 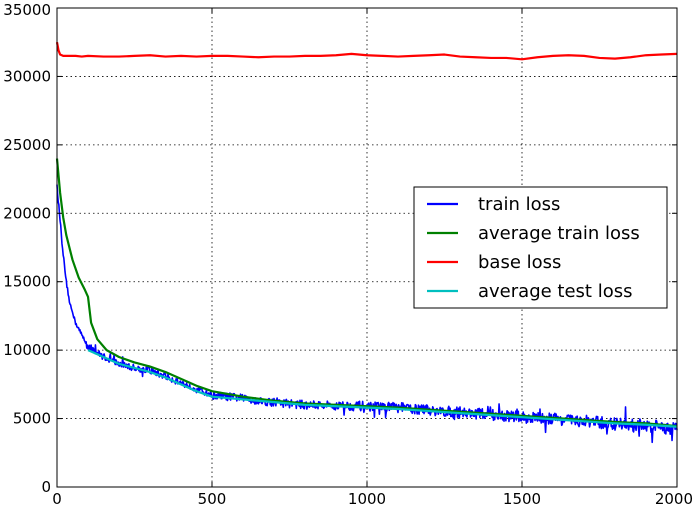 I want to click on legend-label: base loss, so click(x=519, y=262).